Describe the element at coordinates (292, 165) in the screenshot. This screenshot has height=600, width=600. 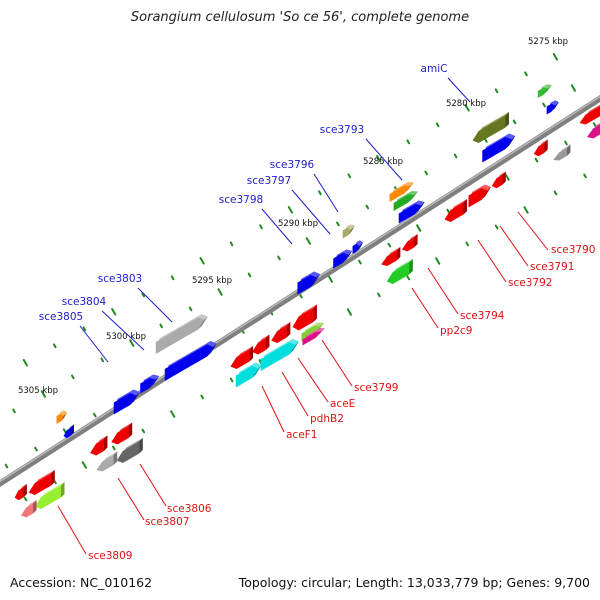
I see `gene-label-sce3796: sce3796` at that location.